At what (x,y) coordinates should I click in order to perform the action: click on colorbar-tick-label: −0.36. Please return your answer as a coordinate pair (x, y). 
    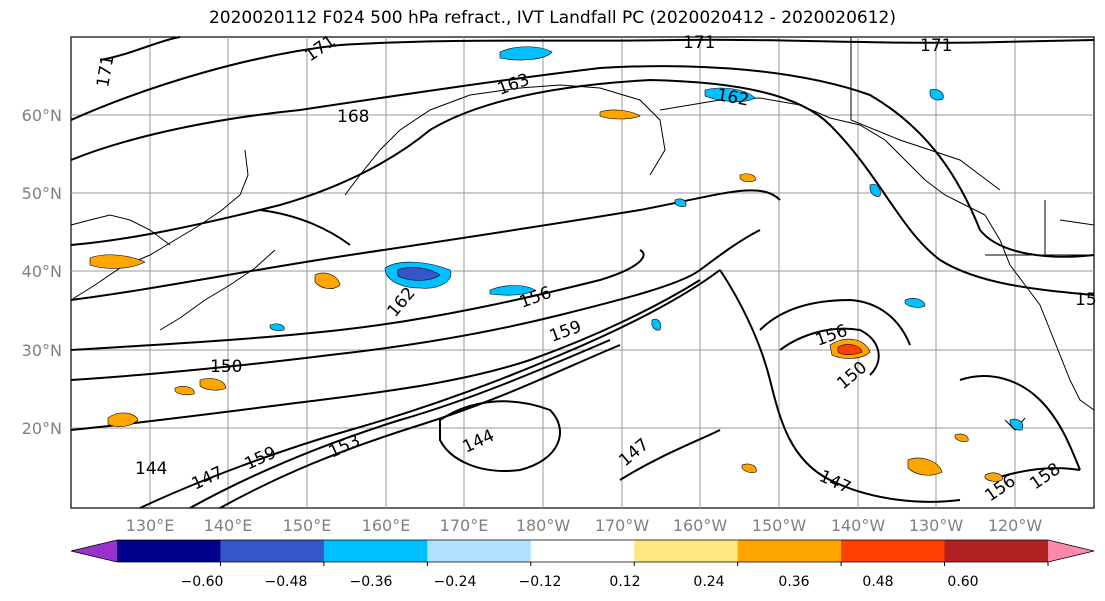
    Looking at the image, I should click on (371, 582).